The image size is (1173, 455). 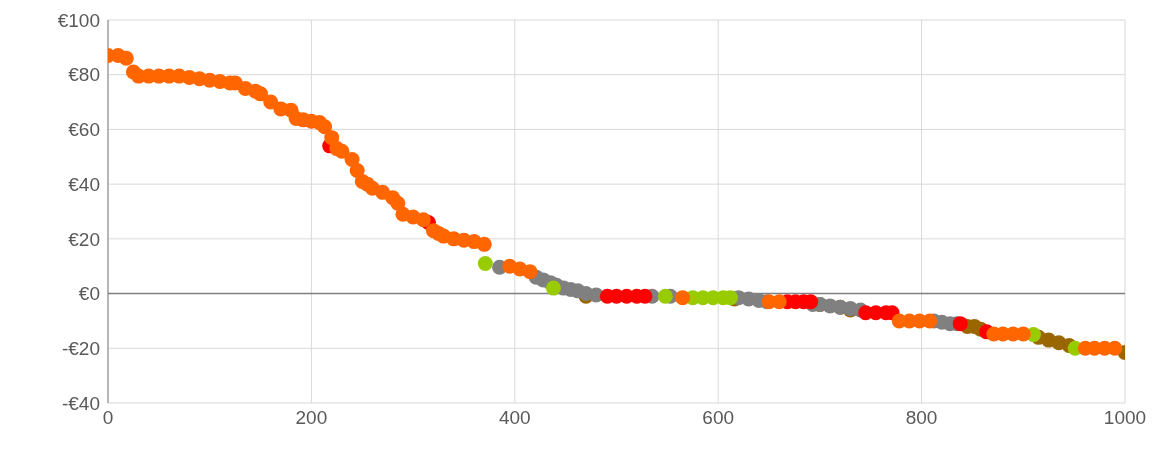 I want to click on x-tick-label: 1000, so click(x=1125, y=418).